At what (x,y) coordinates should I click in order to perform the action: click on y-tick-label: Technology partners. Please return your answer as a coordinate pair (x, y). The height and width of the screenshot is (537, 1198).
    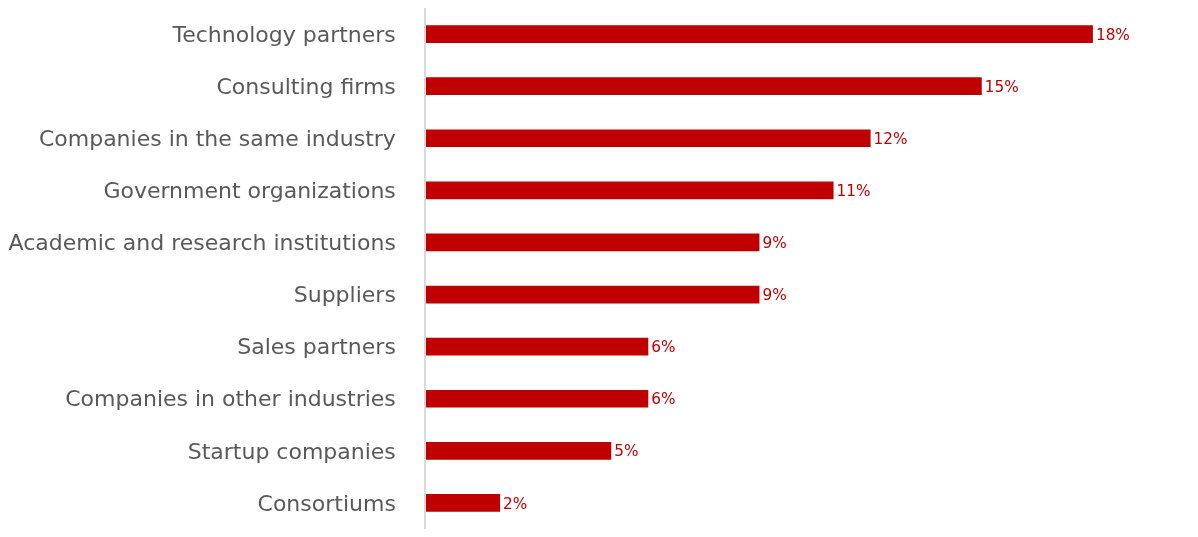
    Looking at the image, I should click on (283, 34).